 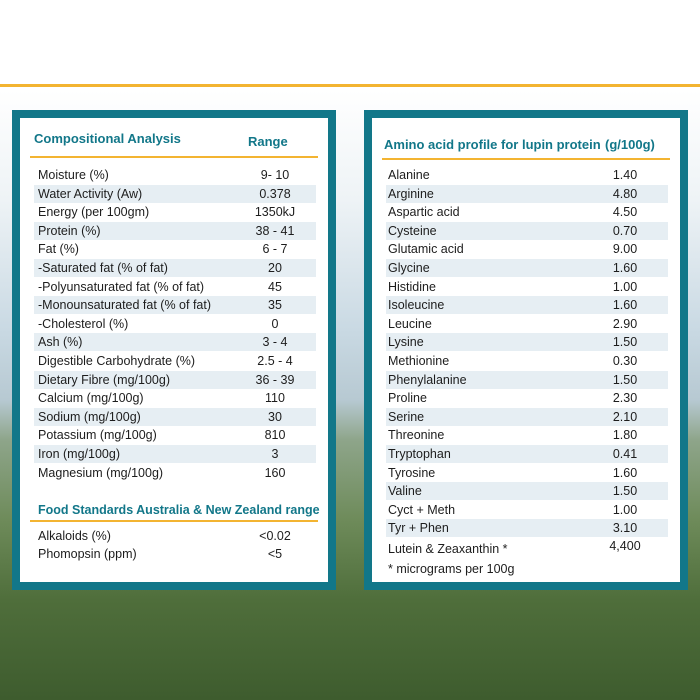 What do you see at coordinates (625, 230) in the screenshot?
I see `row-value: 0.70` at bounding box center [625, 230].